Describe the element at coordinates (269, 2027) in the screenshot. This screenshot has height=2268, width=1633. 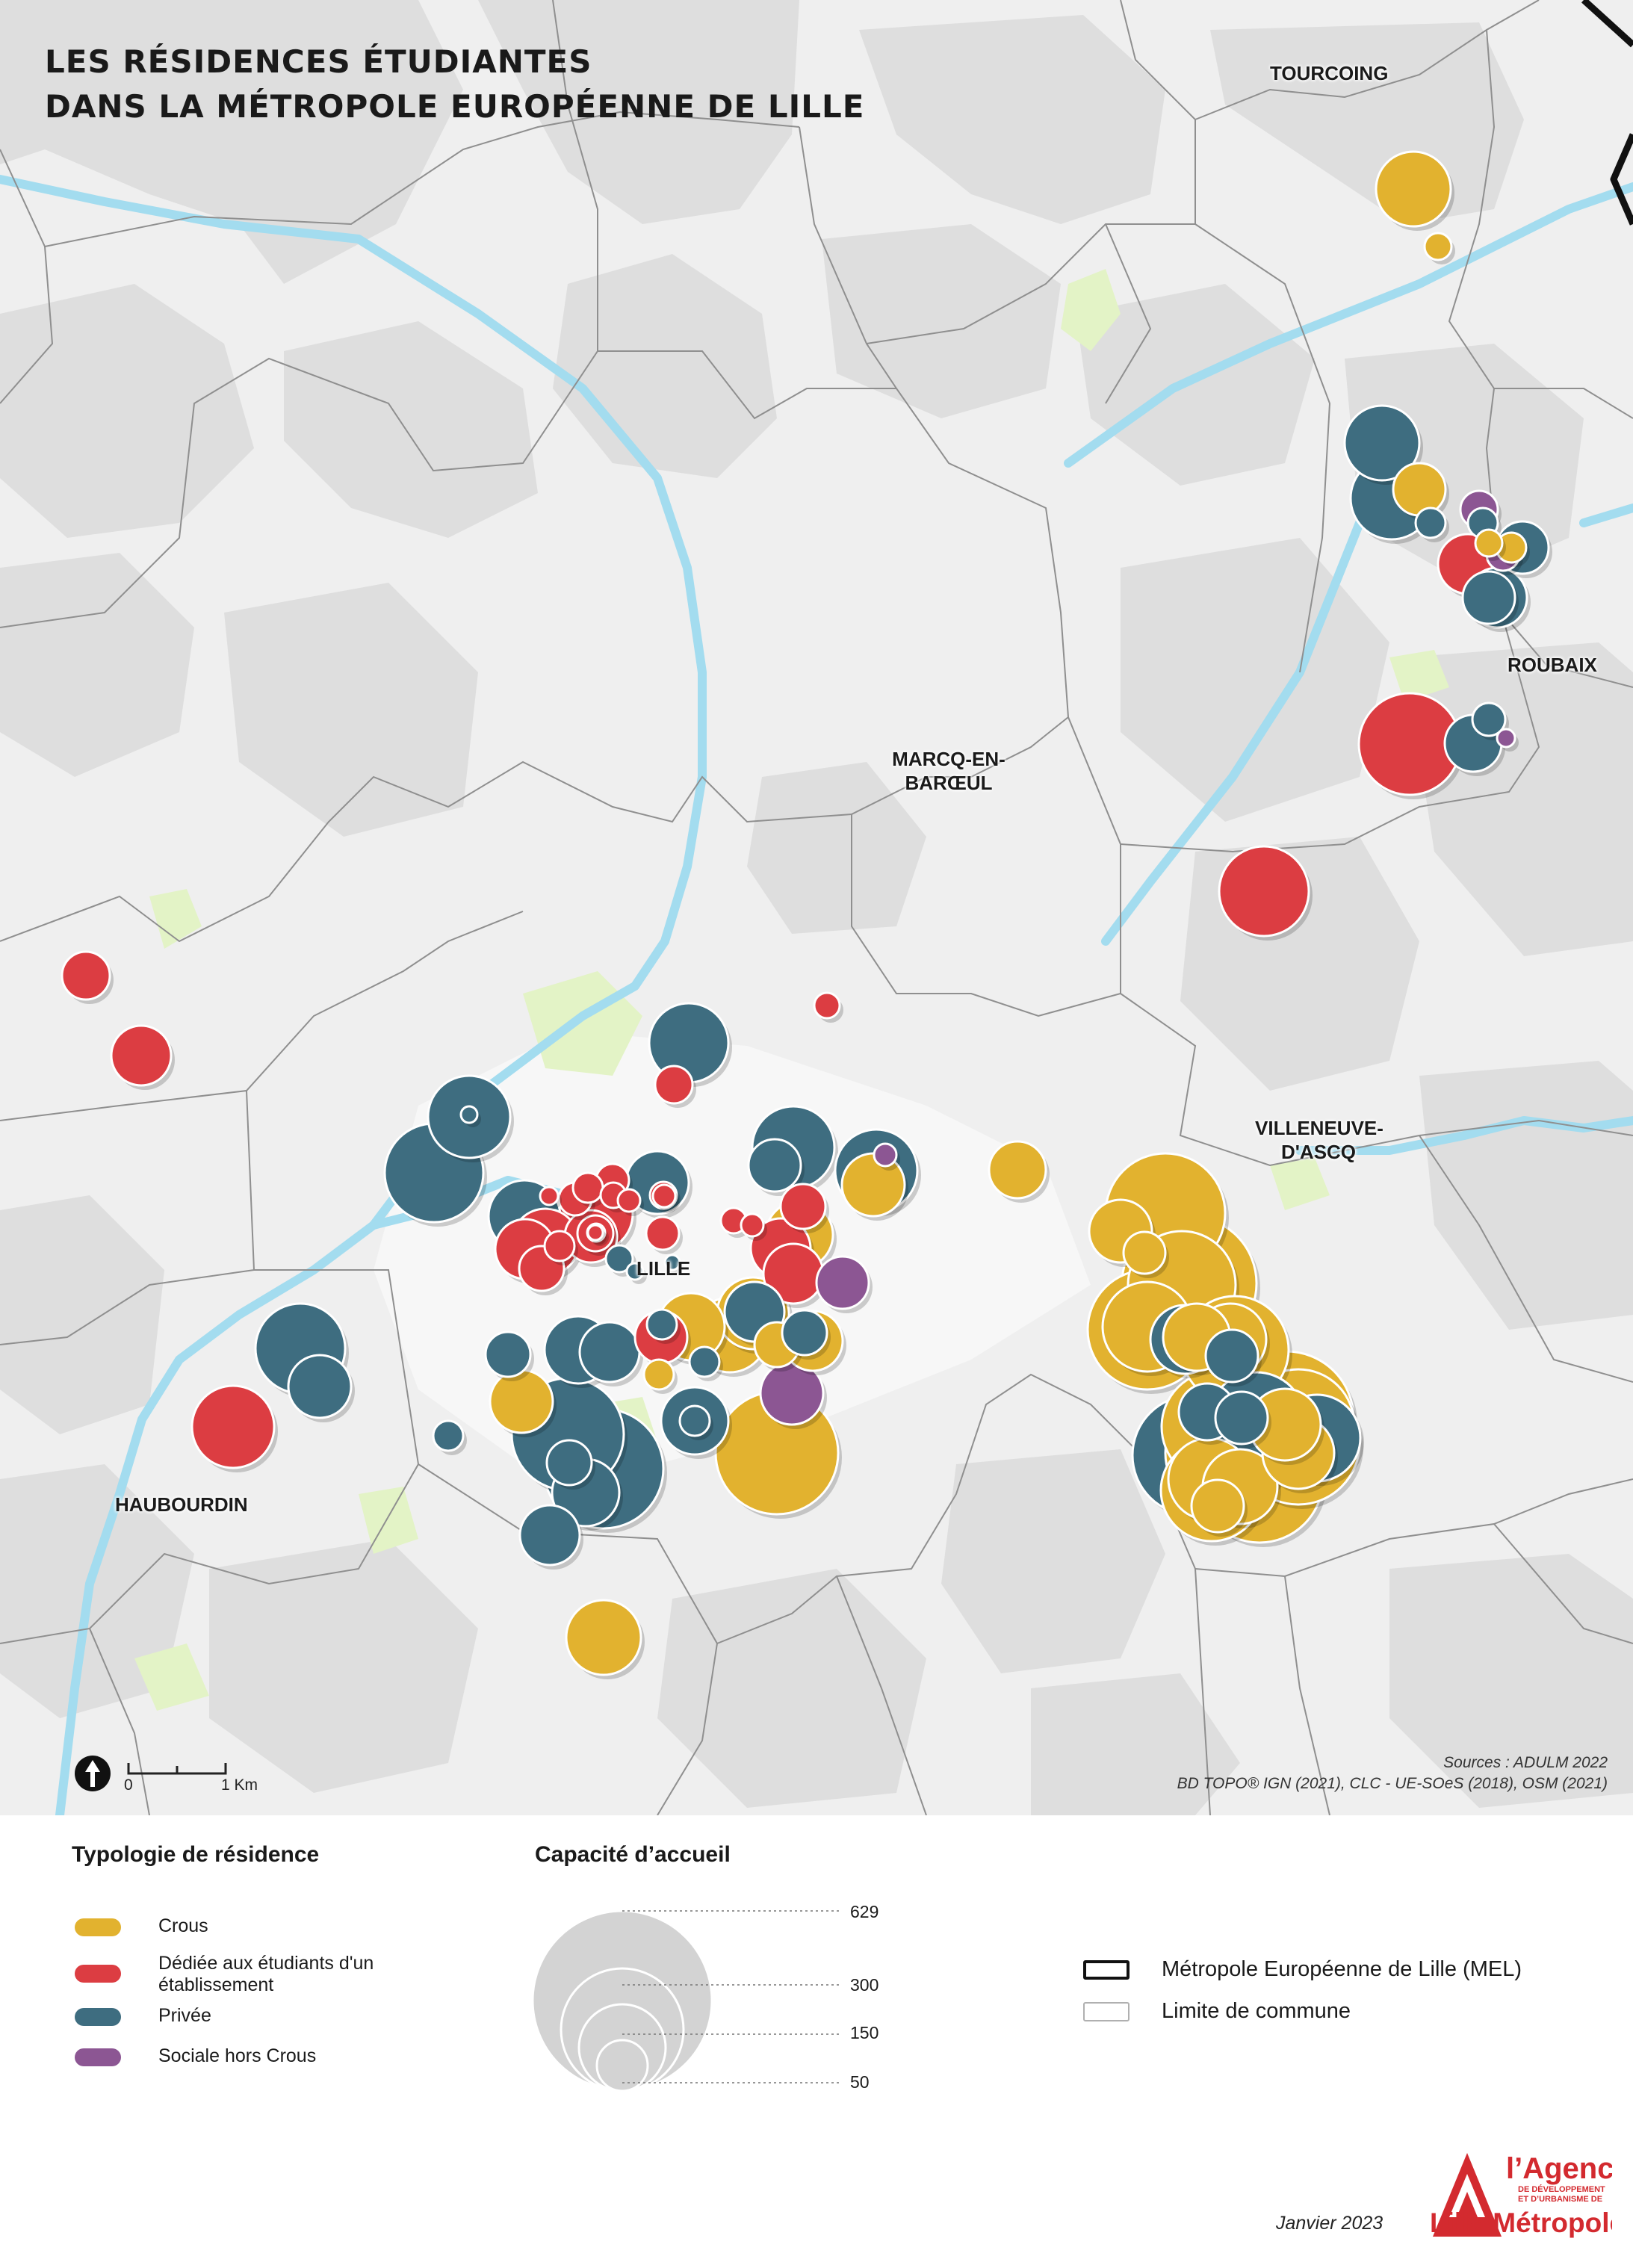
I see `legend-type-privee: Privée` at that location.